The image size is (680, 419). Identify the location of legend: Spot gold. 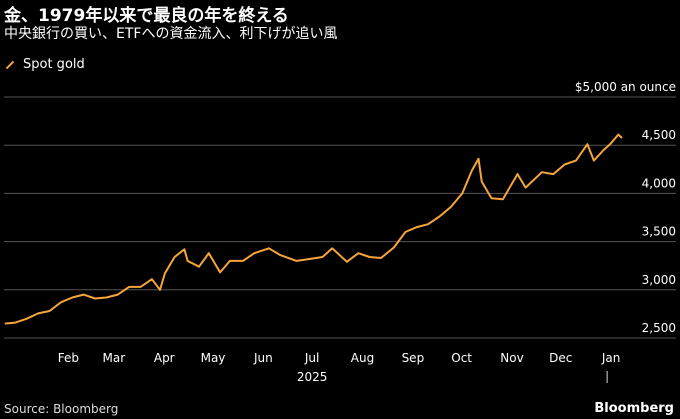
(44, 64).